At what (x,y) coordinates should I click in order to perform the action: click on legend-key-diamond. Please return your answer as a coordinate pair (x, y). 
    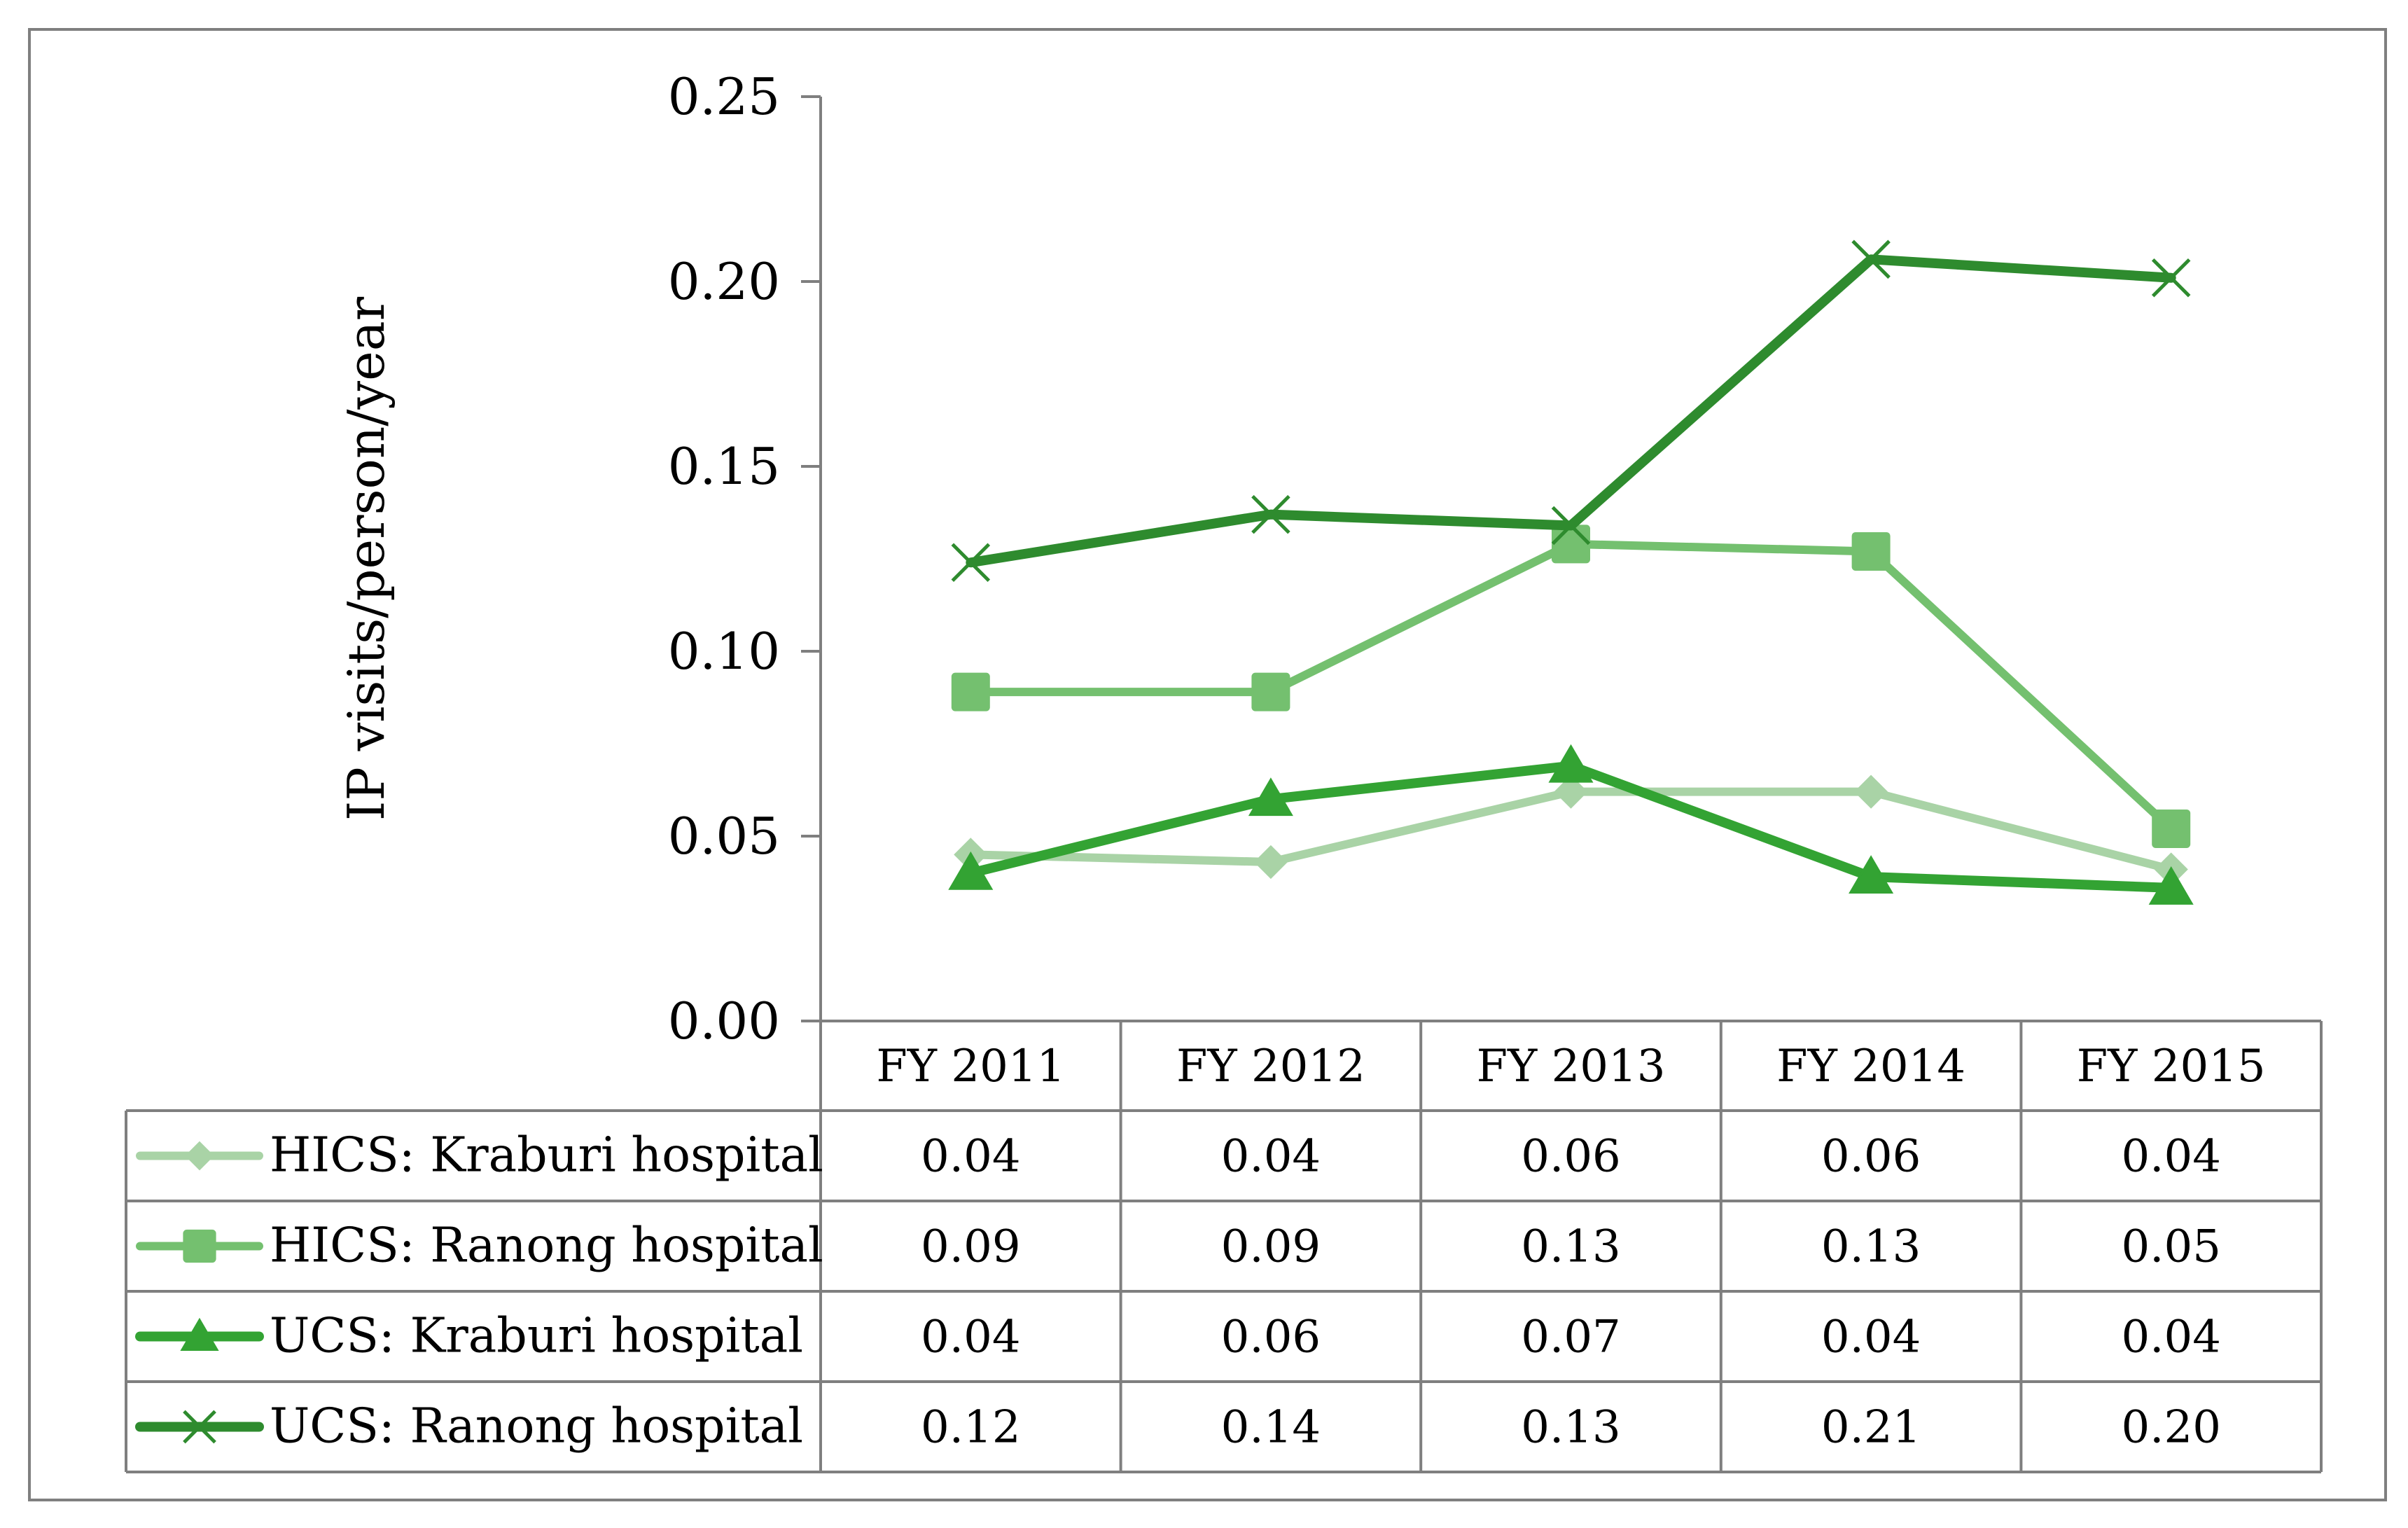
    Looking at the image, I should click on (199, 1156).